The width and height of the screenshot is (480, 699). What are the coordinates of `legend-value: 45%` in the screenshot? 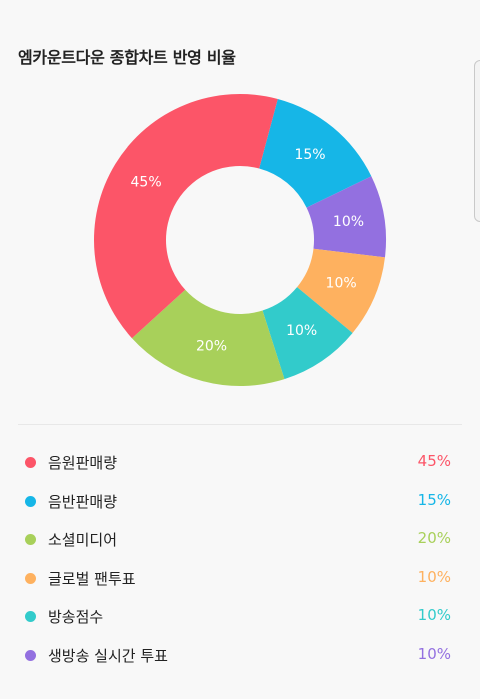 It's located at (434, 461).